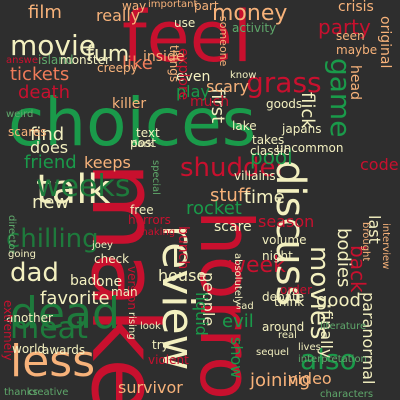 Image resolution: width=400 pixels, height=400 pixels. I want to click on word-paranormal: paranormal, so click(368, 338).